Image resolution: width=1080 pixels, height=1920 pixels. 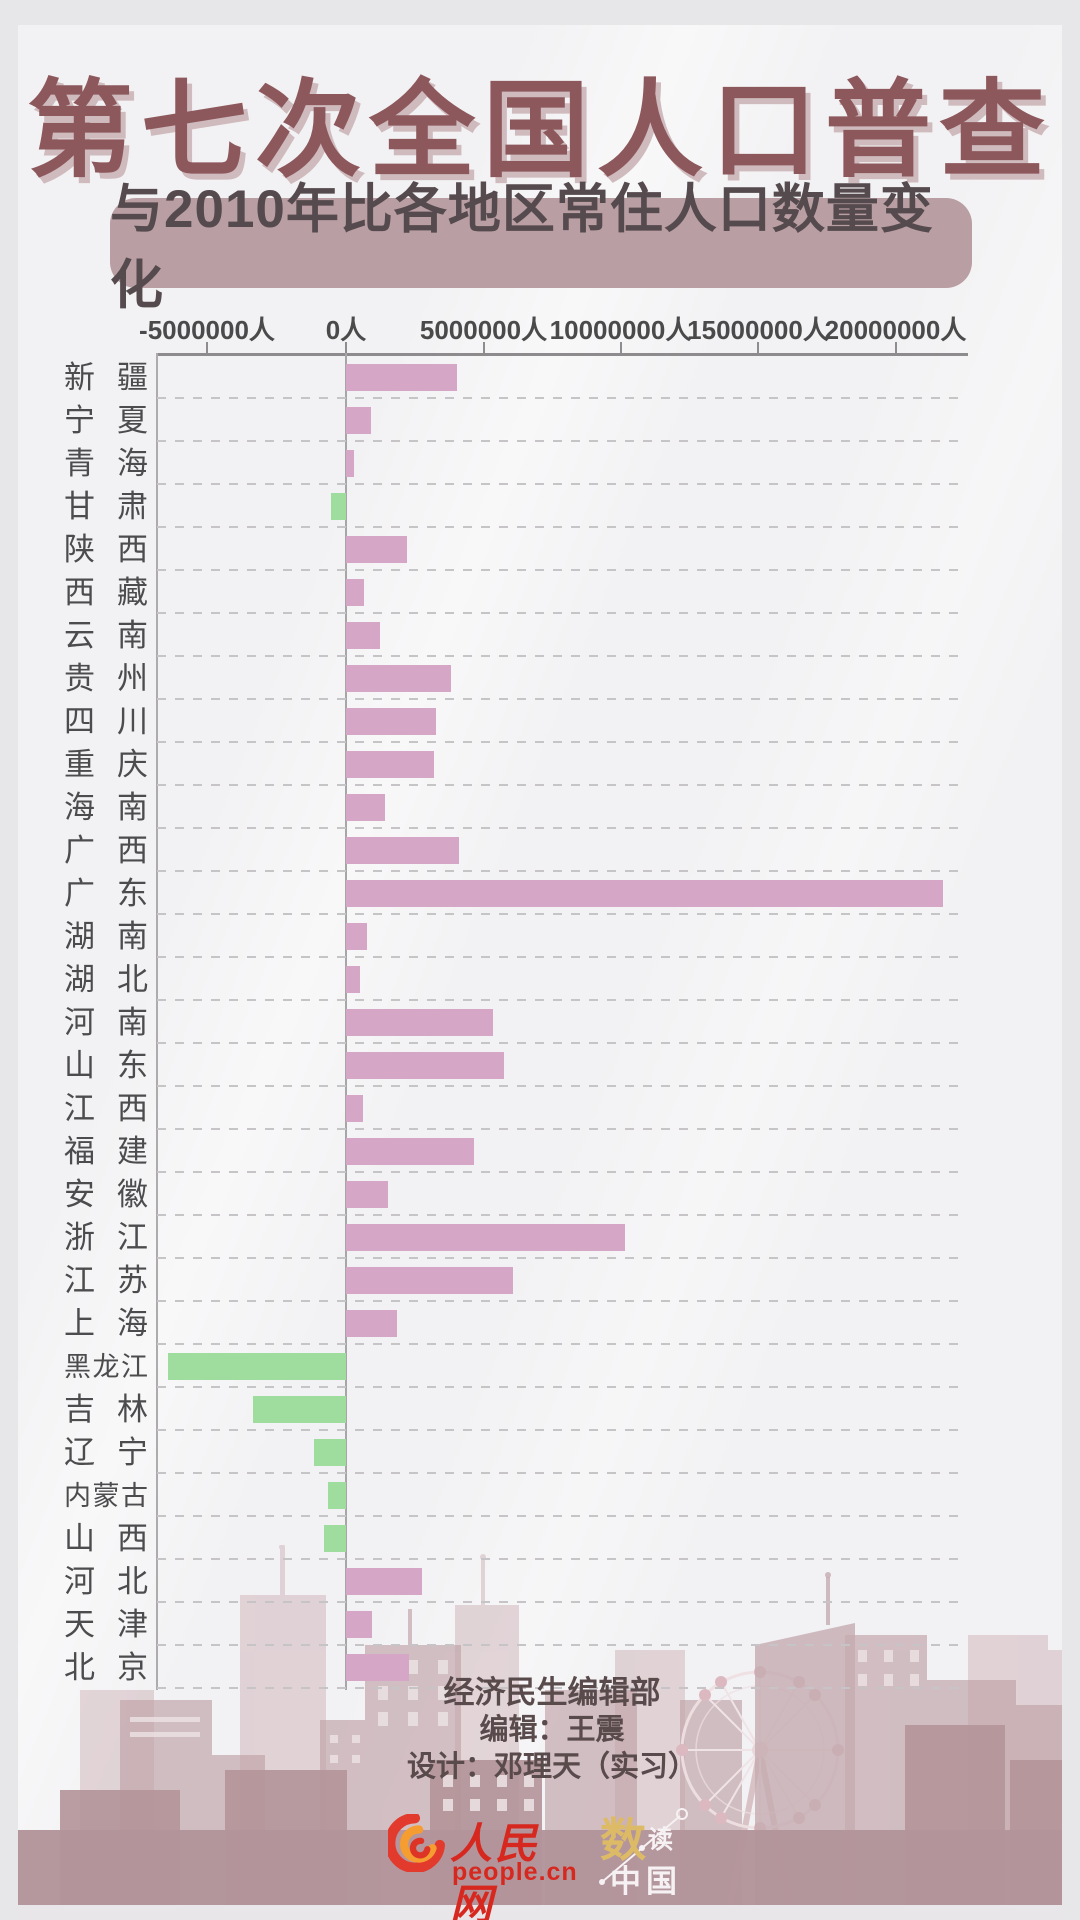 I want to click on province-label: 云南, so click(x=106, y=635).